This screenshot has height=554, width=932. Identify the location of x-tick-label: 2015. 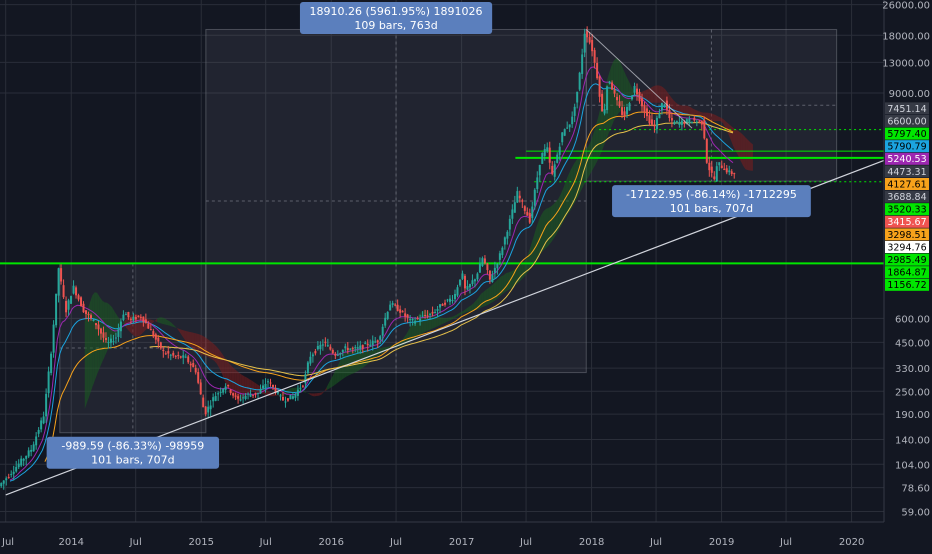
(201, 542).